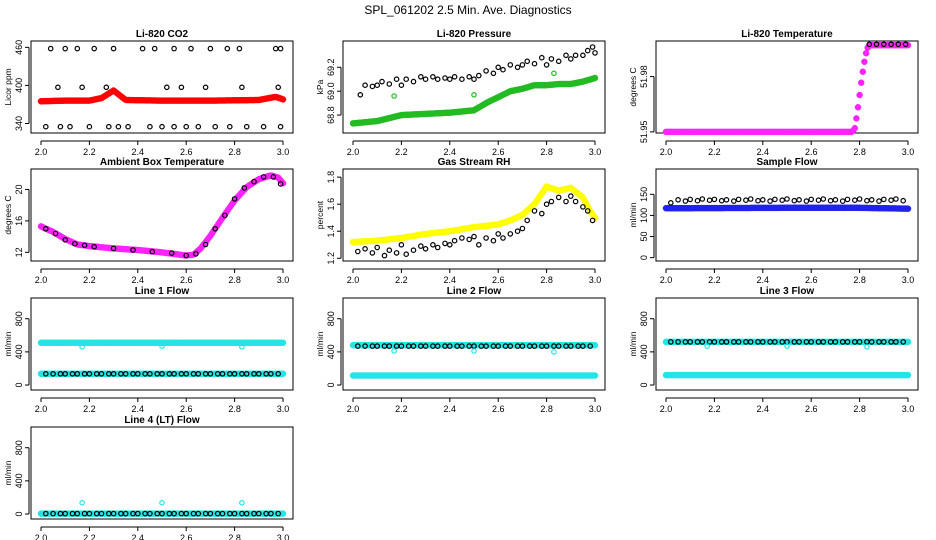  Describe the element at coordinates (19, 123) in the screenshot. I see `y-tick-label: 340` at that location.